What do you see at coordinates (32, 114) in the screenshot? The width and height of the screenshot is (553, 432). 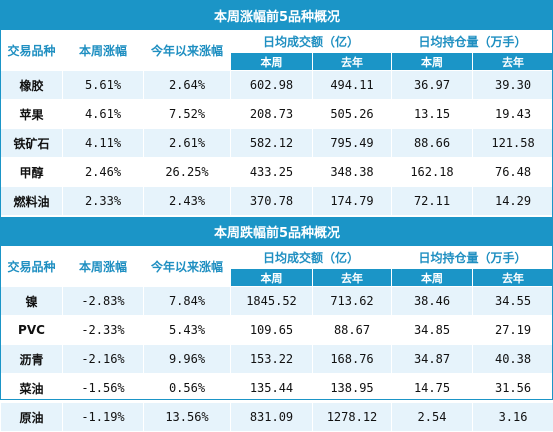 I see `cell-variety: 苹果` at bounding box center [32, 114].